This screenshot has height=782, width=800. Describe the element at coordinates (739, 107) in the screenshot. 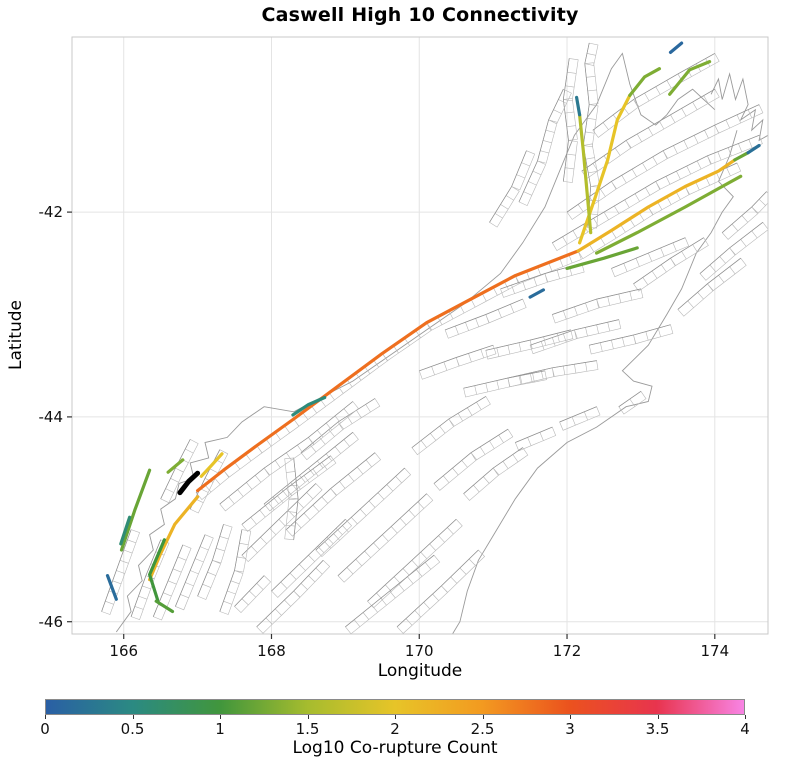

I see `coastline` at that location.